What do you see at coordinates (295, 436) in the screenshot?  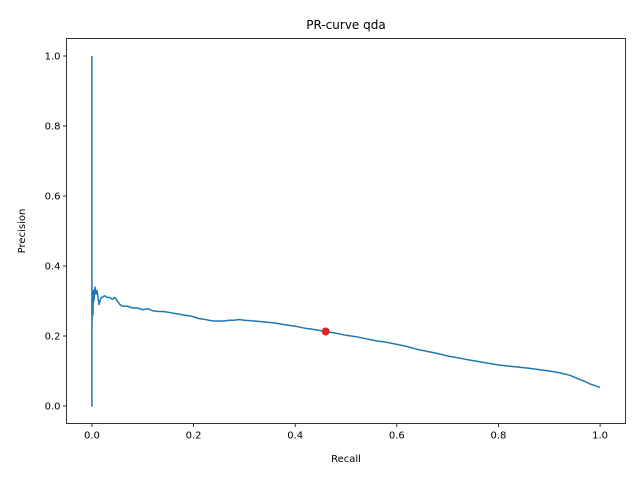 I see `x-tick-label: 0.4` at bounding box center [295, 436].